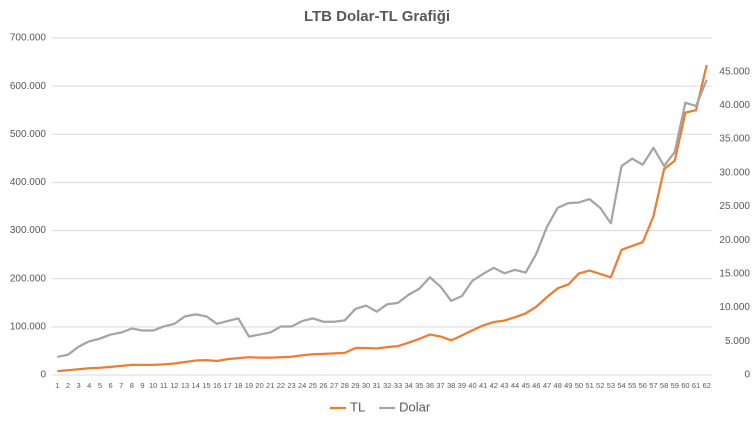 This screenshot has height=424, width=754. What do you see at coordinates (68, 385) in the screenshot?
I see `x-tick-label: 2` at bounding box center [68, 385].